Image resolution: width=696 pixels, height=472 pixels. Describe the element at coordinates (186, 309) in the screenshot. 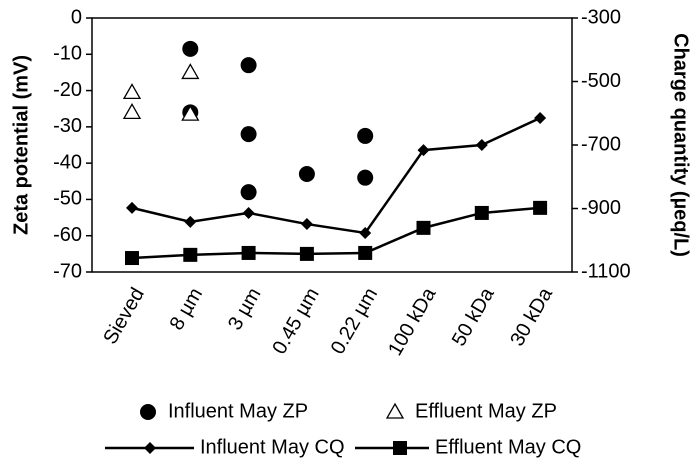

I see `x-tick-label: 8 µm` at that location.